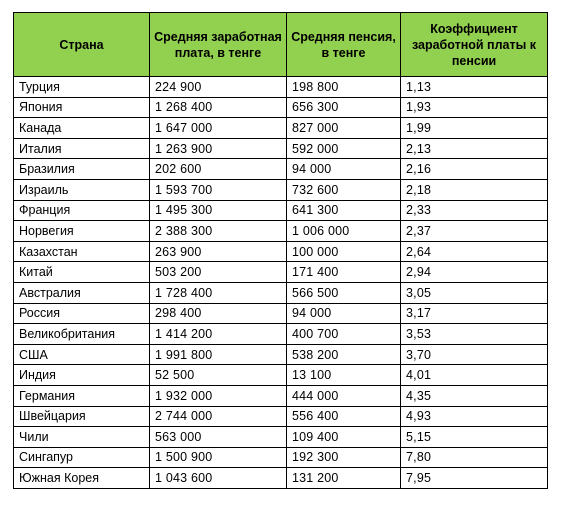 The width and height of the screenshot is (563, 507). I want to click on pension-cell: 592 000, so click(343, 148).